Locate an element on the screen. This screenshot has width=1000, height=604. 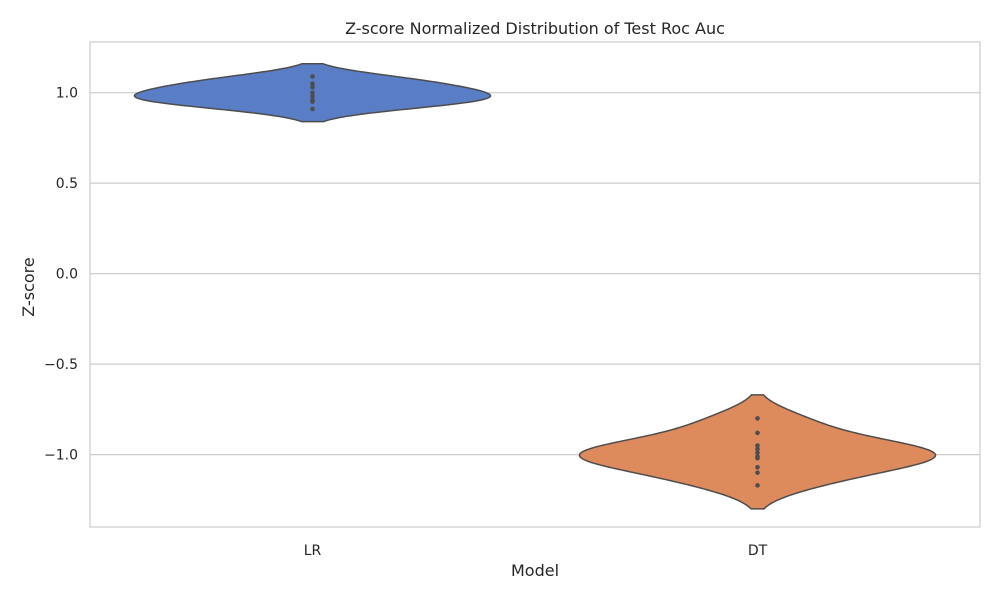
x-tick-labels: LR DT is located at coordinates (536, 551).